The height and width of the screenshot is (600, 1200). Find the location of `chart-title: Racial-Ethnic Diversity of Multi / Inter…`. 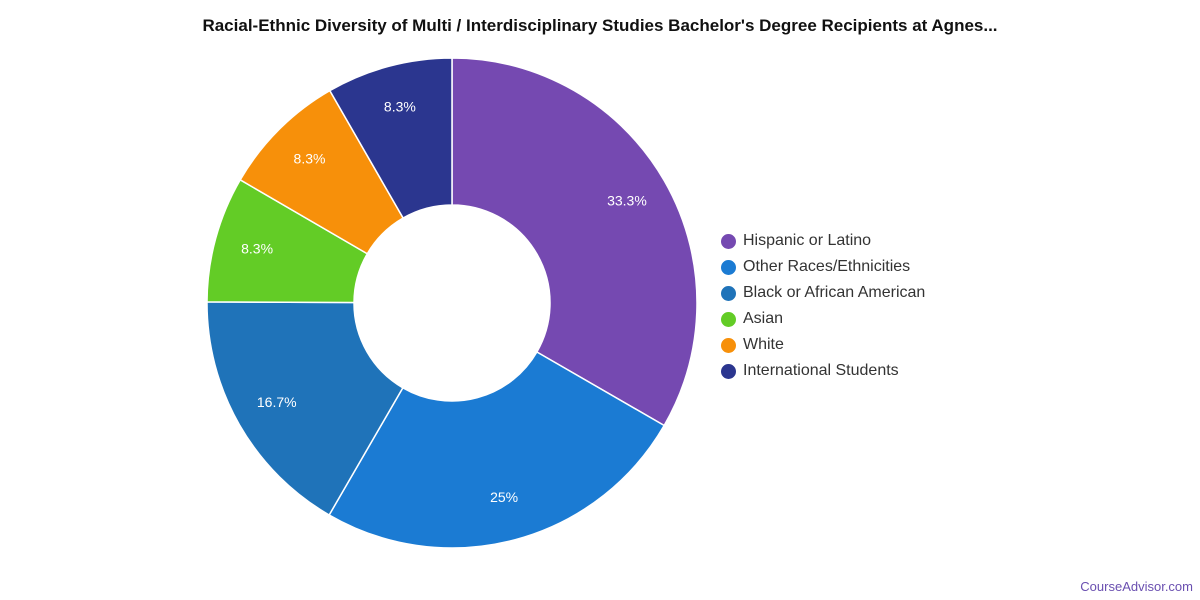

chart-title: Racial-Ethnic Diversity of Multi / Inter… is located at coordinates (600, 25).